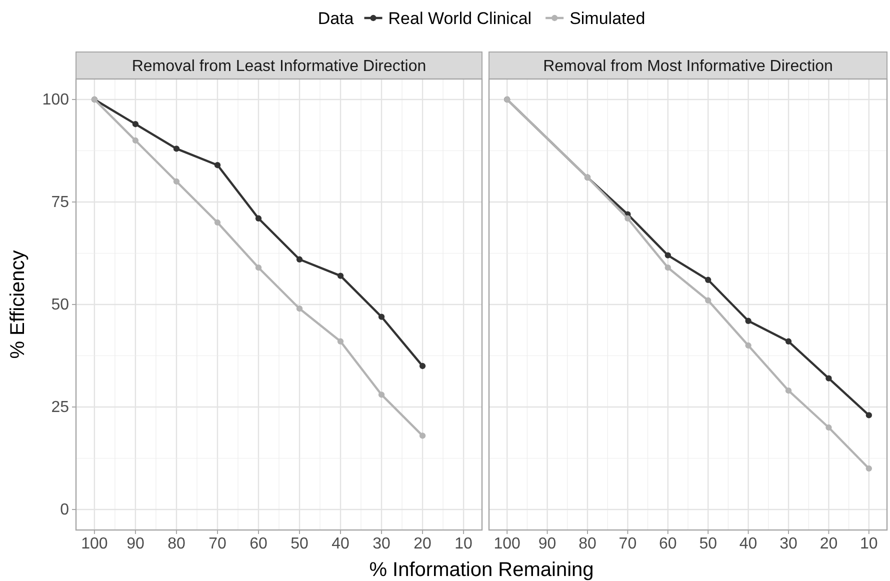 The width and height of the screenshot is (890, 581). What do you see at coordinates (60, 305) in the screenshot?
I see `y-tick-label: 50` at bounding box center [60, 305].